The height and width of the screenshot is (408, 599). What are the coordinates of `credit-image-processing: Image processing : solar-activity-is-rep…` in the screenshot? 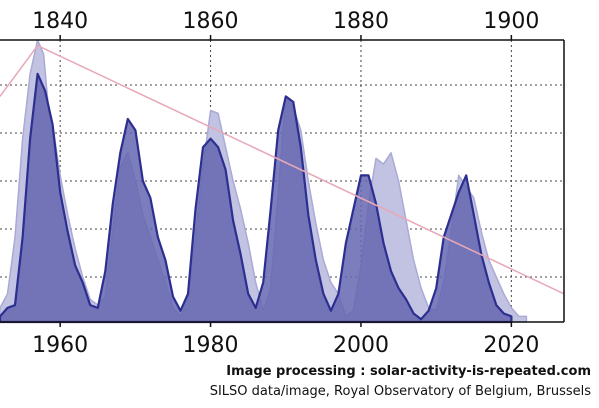 It's located at (408, 371).